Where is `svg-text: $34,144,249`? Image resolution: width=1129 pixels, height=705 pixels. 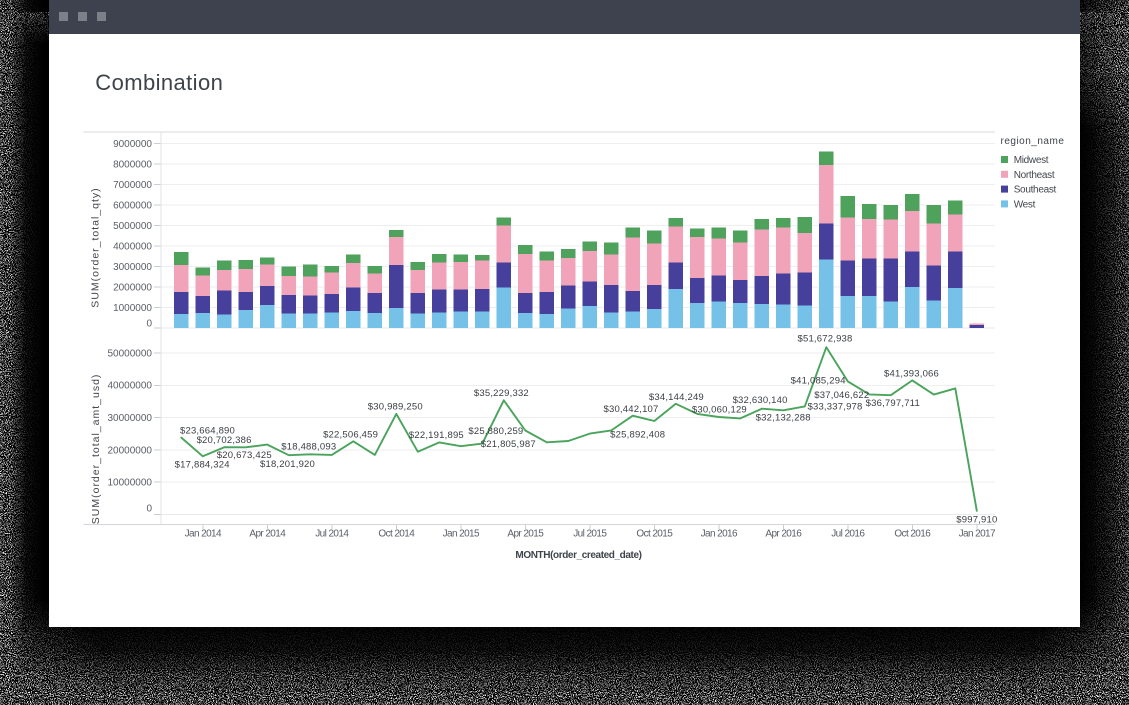
svg-text: $34,144,249 is located at coordinates (676, 397).